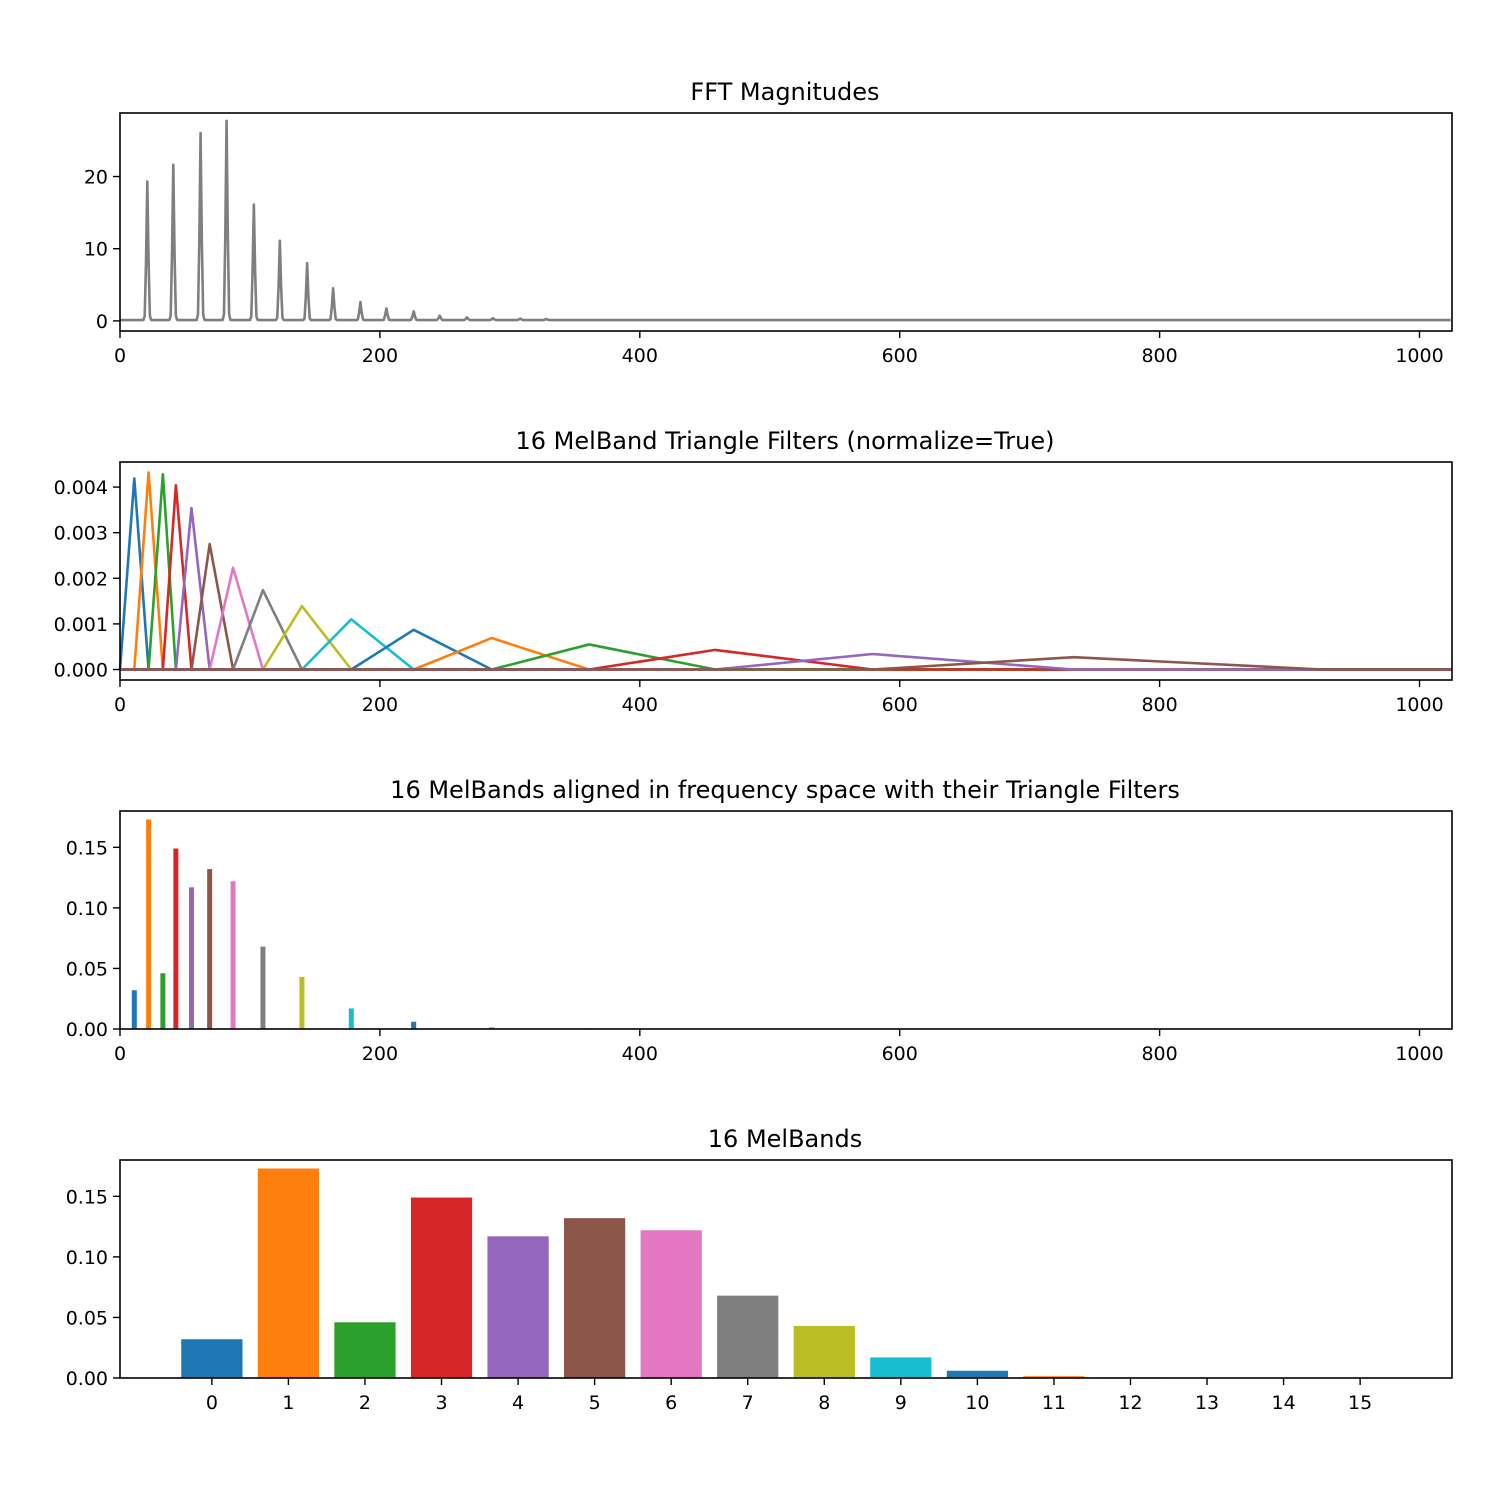  I want to click on x-tick-label: 13, so click(1207, 1403).